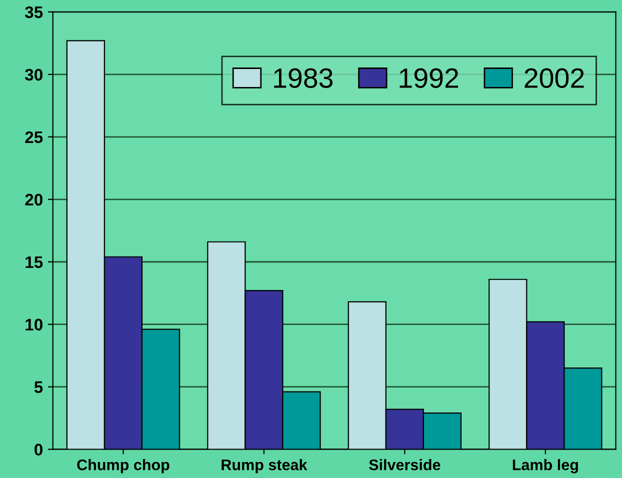 This screenshot has width=622, height=478. I want to click on y-tick-label: 30, so click(33, 74).